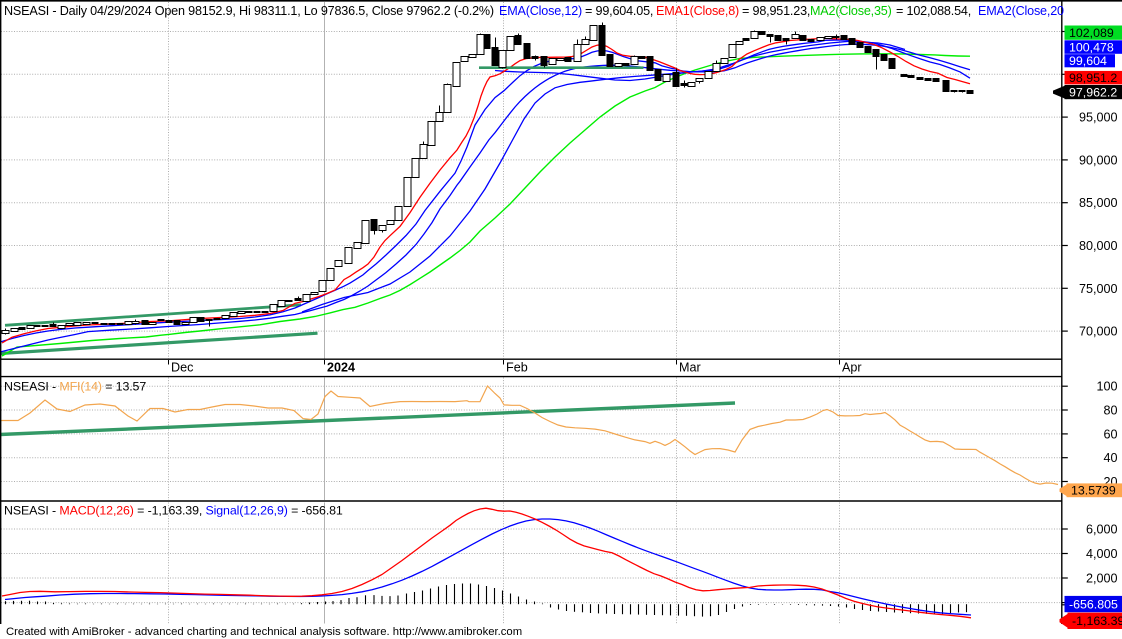  Describe the element at coordinates (619, 11) in the screenshot. I see `svg-text: = 99,604.05,` at that location.